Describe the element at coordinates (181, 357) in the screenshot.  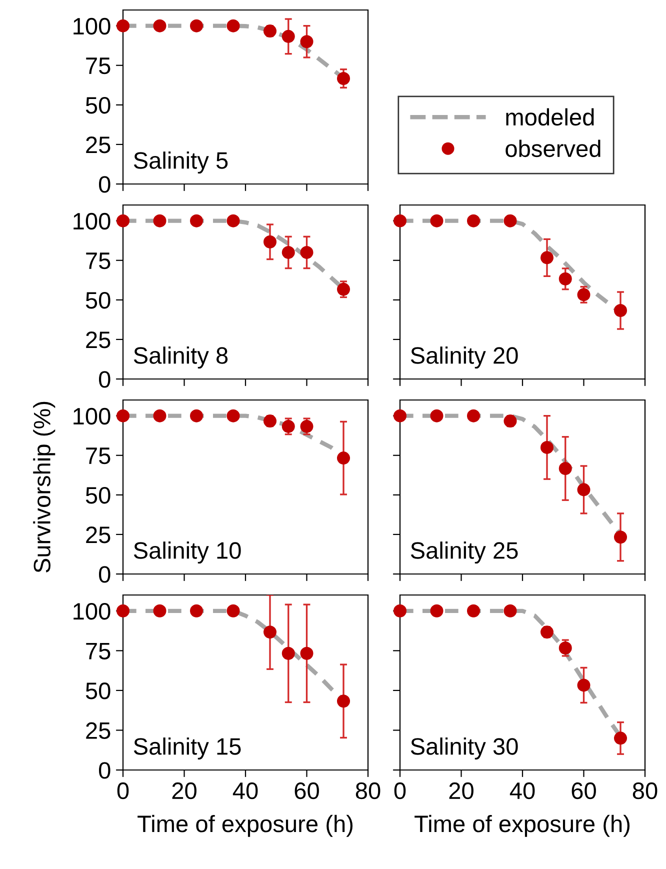
I see `annotation: Salinity 8` at that location.